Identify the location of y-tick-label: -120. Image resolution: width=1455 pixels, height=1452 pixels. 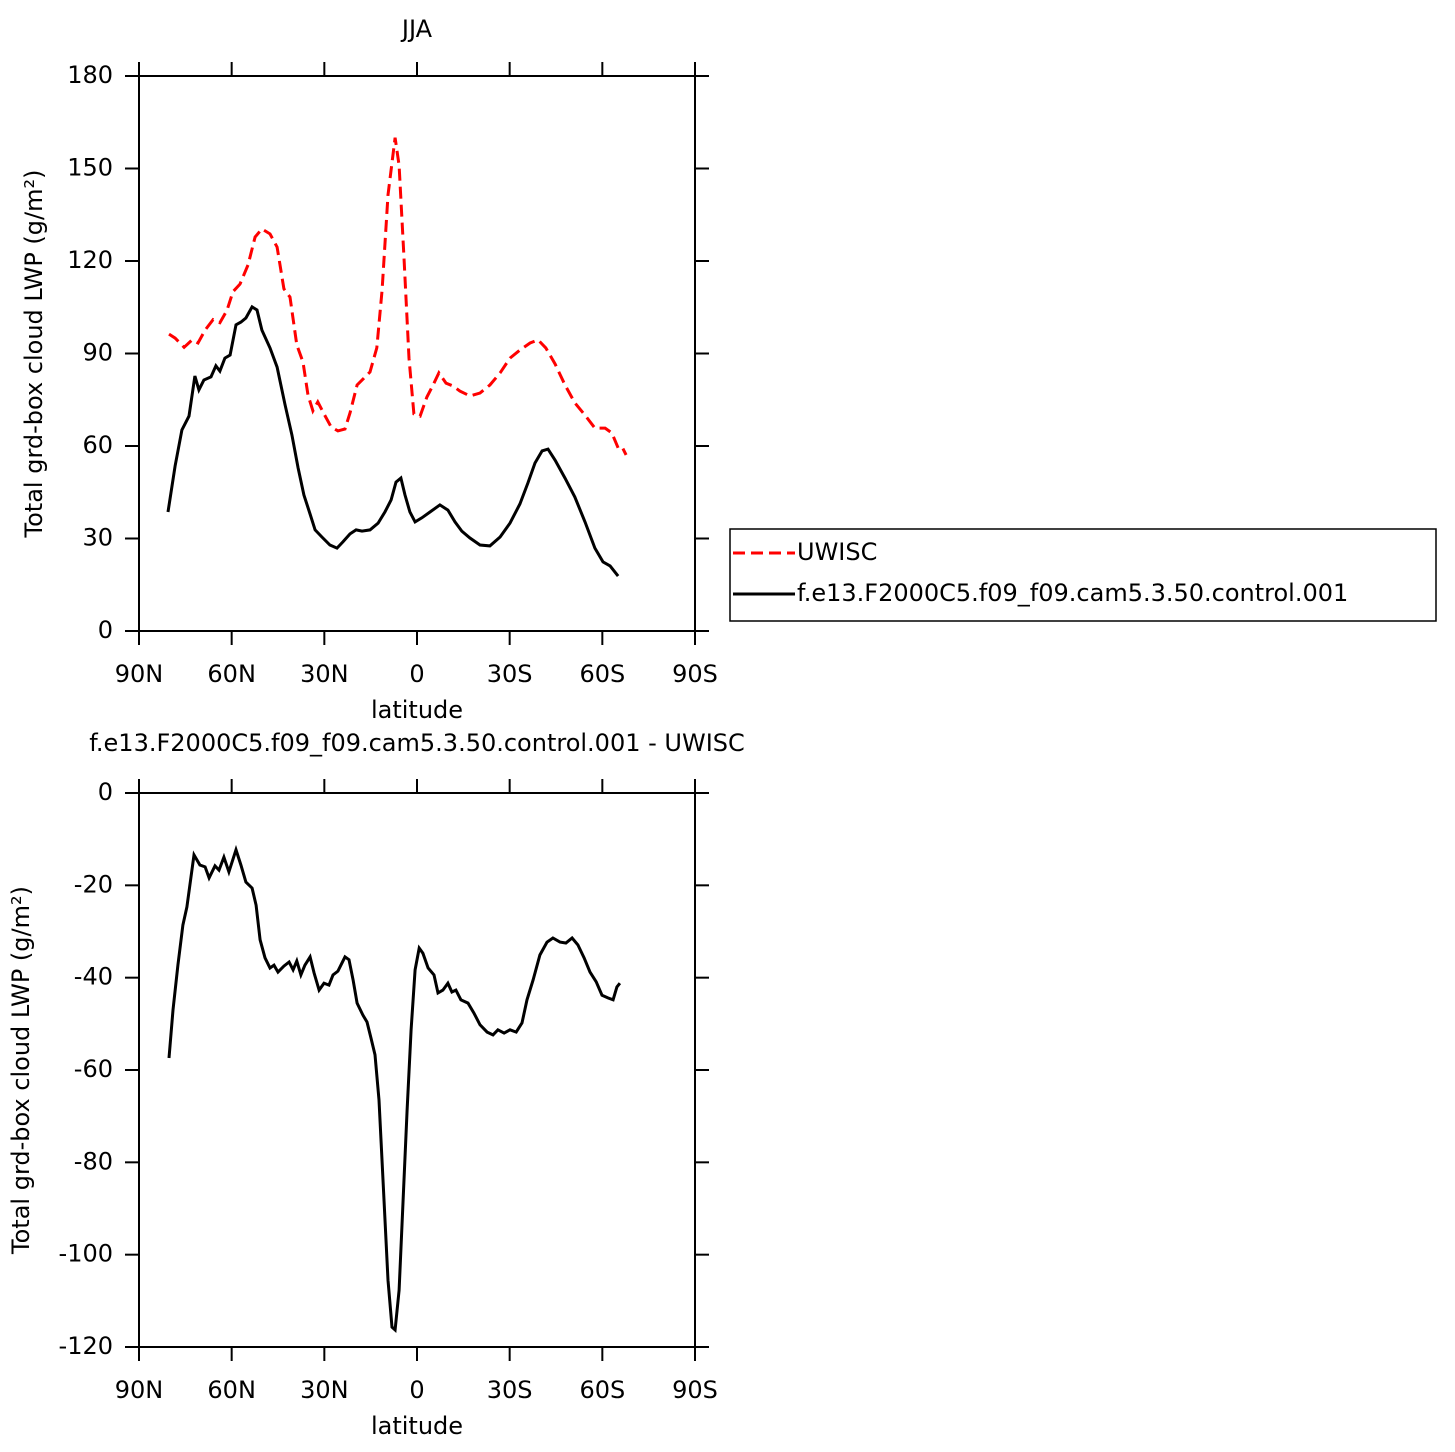
(86, 1346).